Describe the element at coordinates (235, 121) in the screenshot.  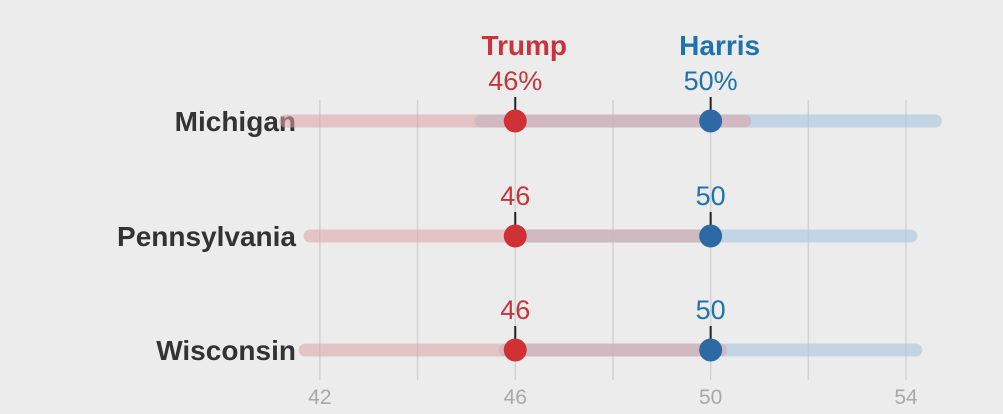
I see `state-label: Michigan` at that location.